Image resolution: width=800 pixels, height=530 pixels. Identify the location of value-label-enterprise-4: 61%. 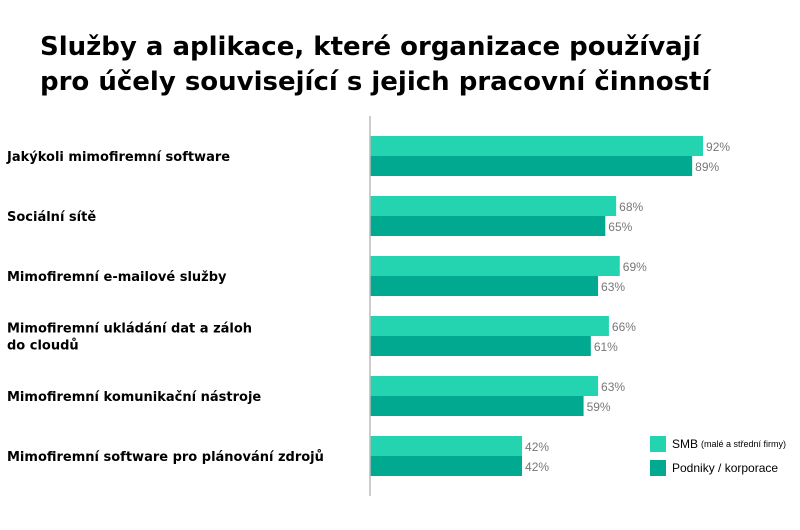
(606, 347).